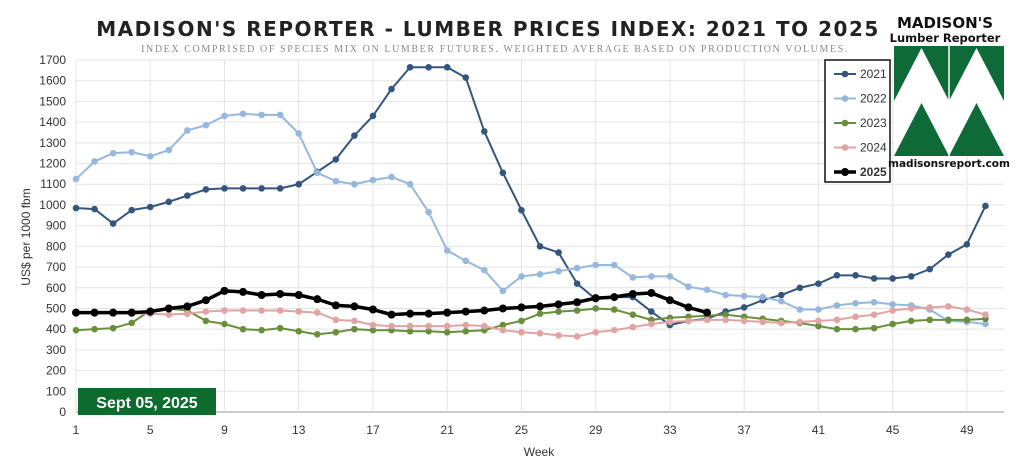  I want to click on x-tick-label: 45, so click(893, 430).